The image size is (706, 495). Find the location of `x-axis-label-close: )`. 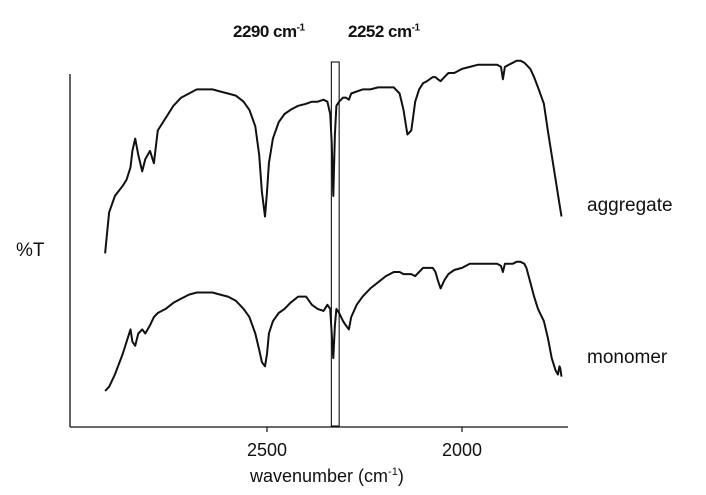

x-axis-label-close: ) is located at coordinates (400, 476).